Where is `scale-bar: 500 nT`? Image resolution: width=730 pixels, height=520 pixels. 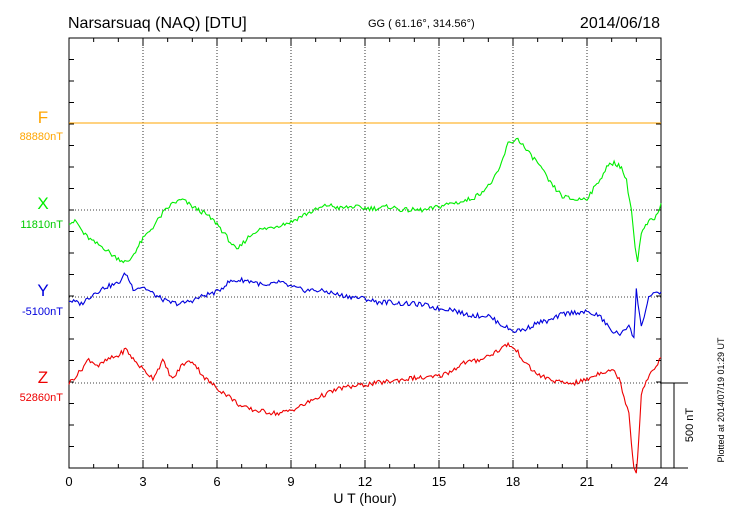
scale-bar: 500 nT is located at coordinates (678, 425).